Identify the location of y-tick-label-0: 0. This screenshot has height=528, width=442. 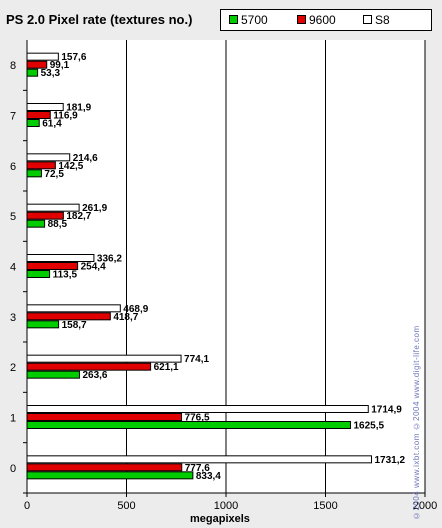
(13, 469).